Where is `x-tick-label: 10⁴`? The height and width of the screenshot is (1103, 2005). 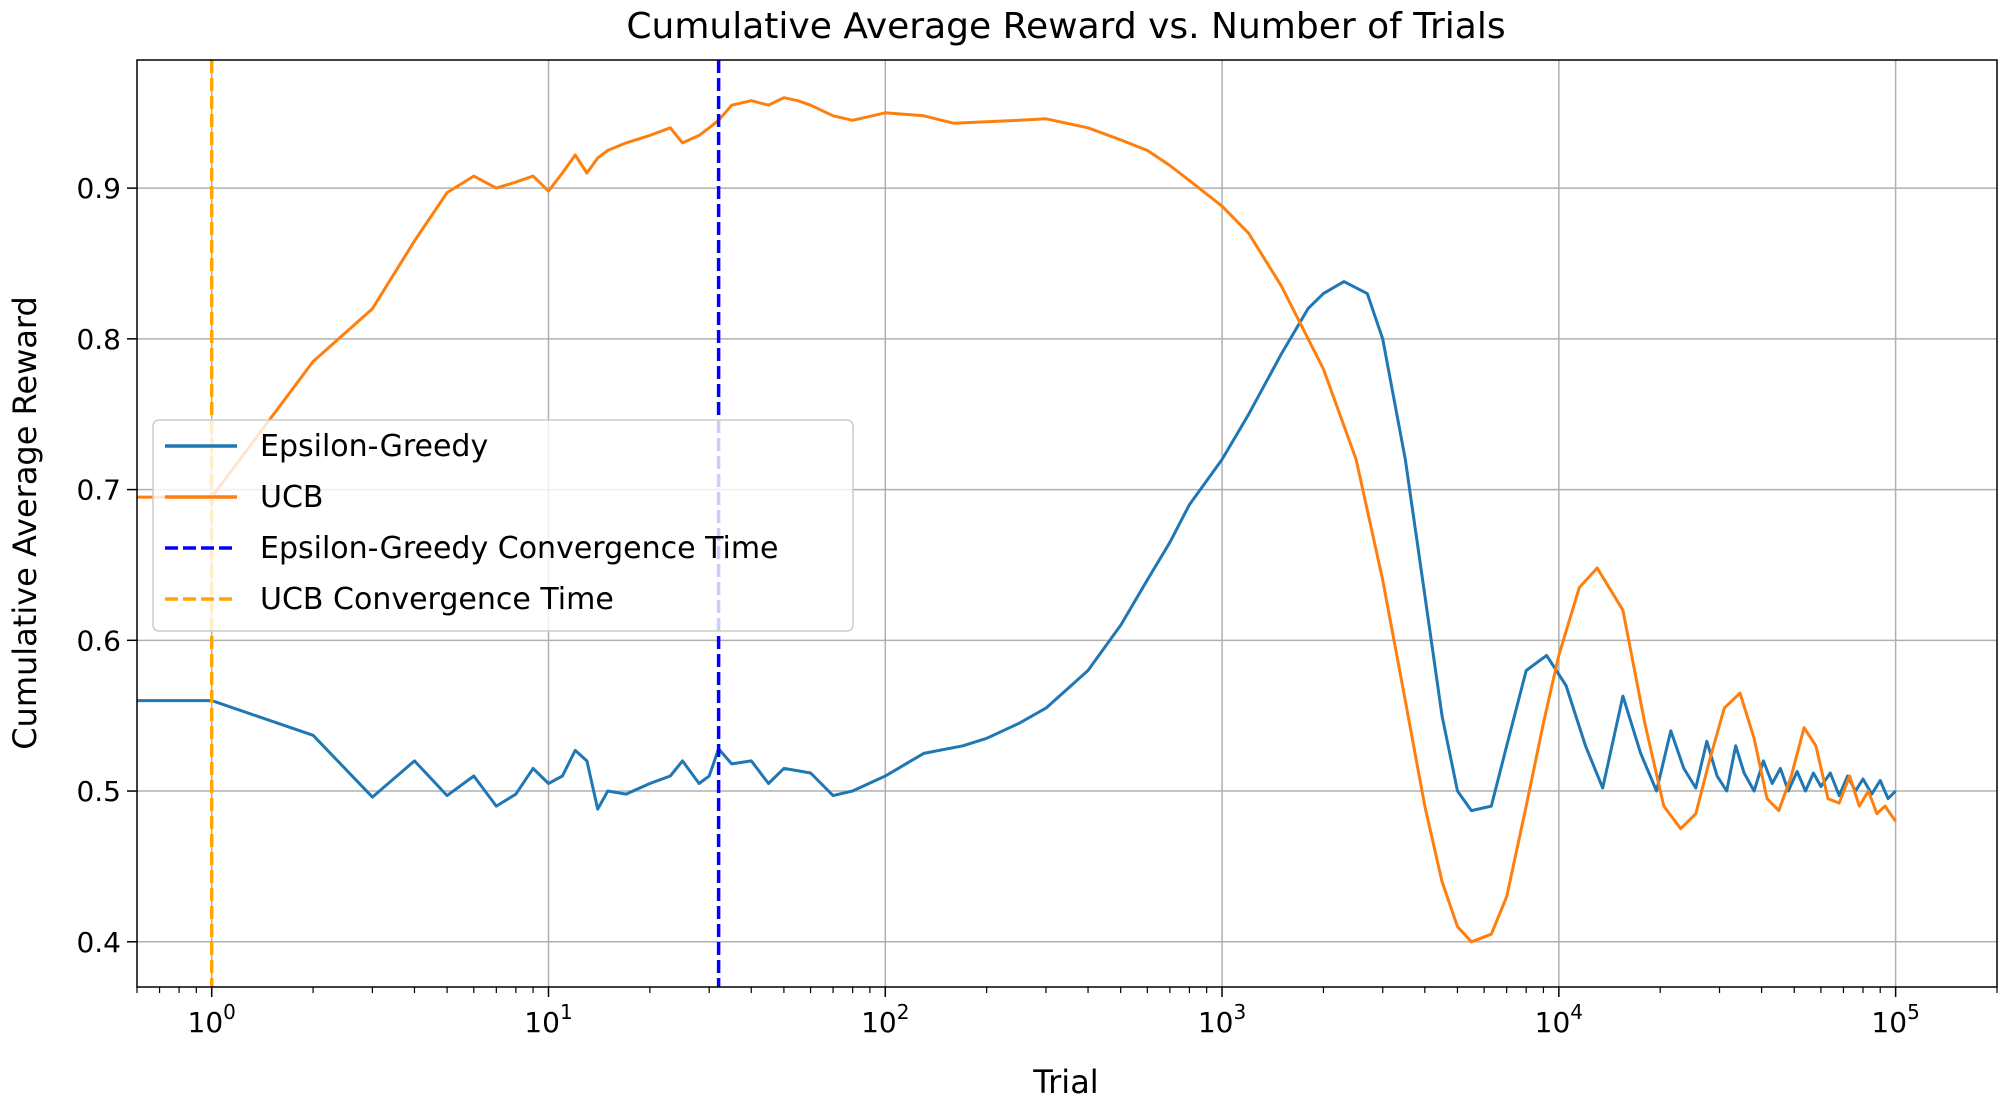 x-tick-label: 10⁴ is located at coordinates (1559, 1019).